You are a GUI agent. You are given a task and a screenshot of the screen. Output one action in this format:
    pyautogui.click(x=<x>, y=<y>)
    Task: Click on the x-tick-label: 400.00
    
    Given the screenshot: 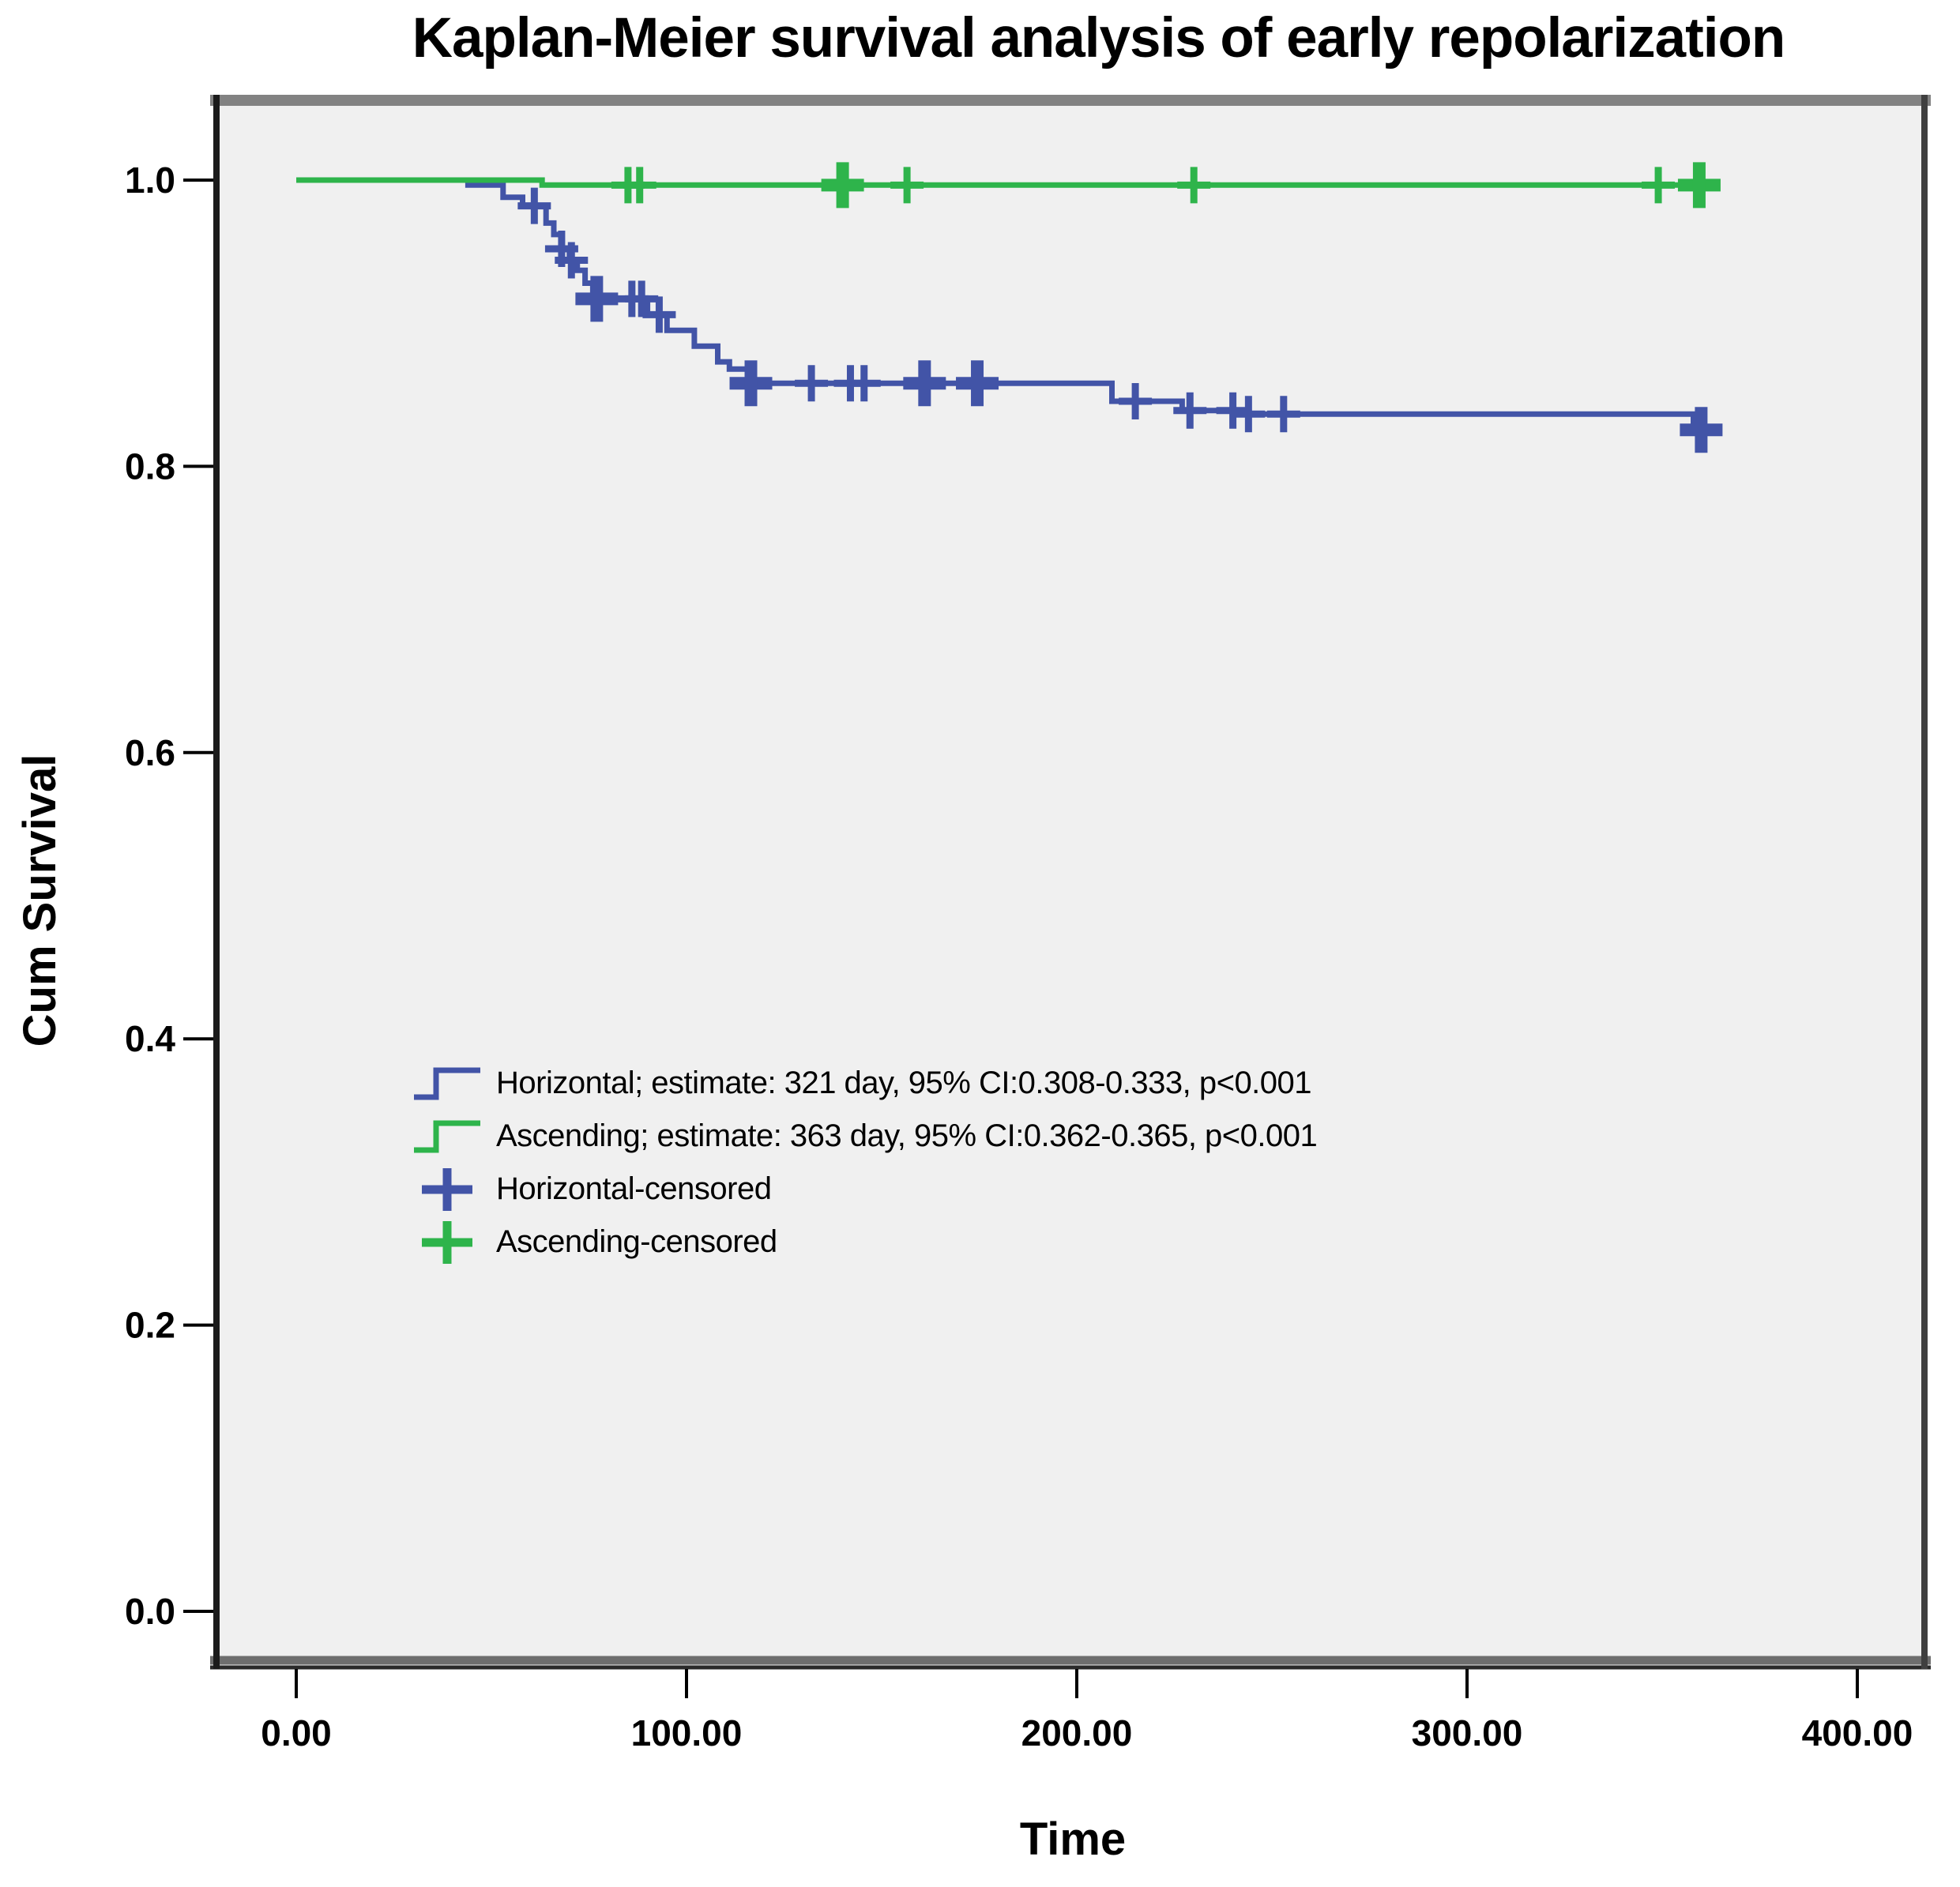 What is the action you would take?
    pyautogui.click(x=1857, y=1733)
    